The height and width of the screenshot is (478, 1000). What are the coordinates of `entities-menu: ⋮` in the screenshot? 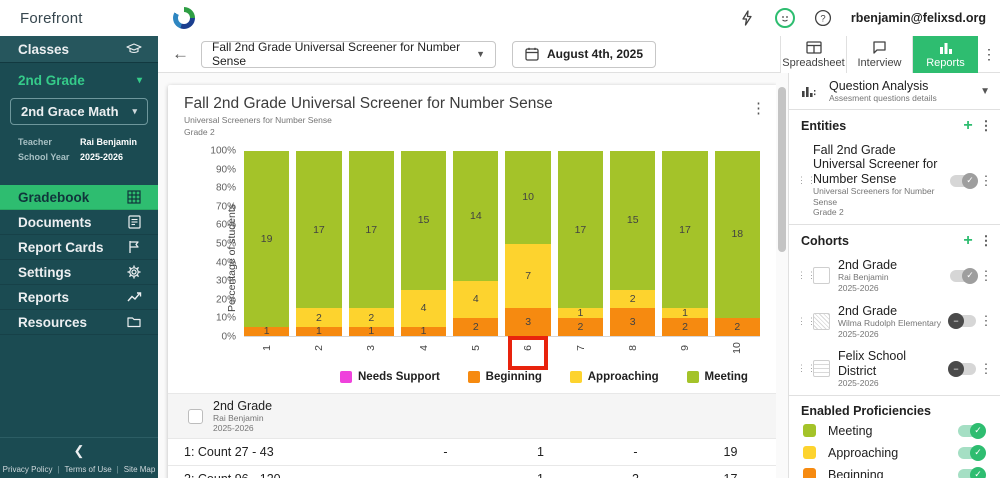 It's located at (986, 125).